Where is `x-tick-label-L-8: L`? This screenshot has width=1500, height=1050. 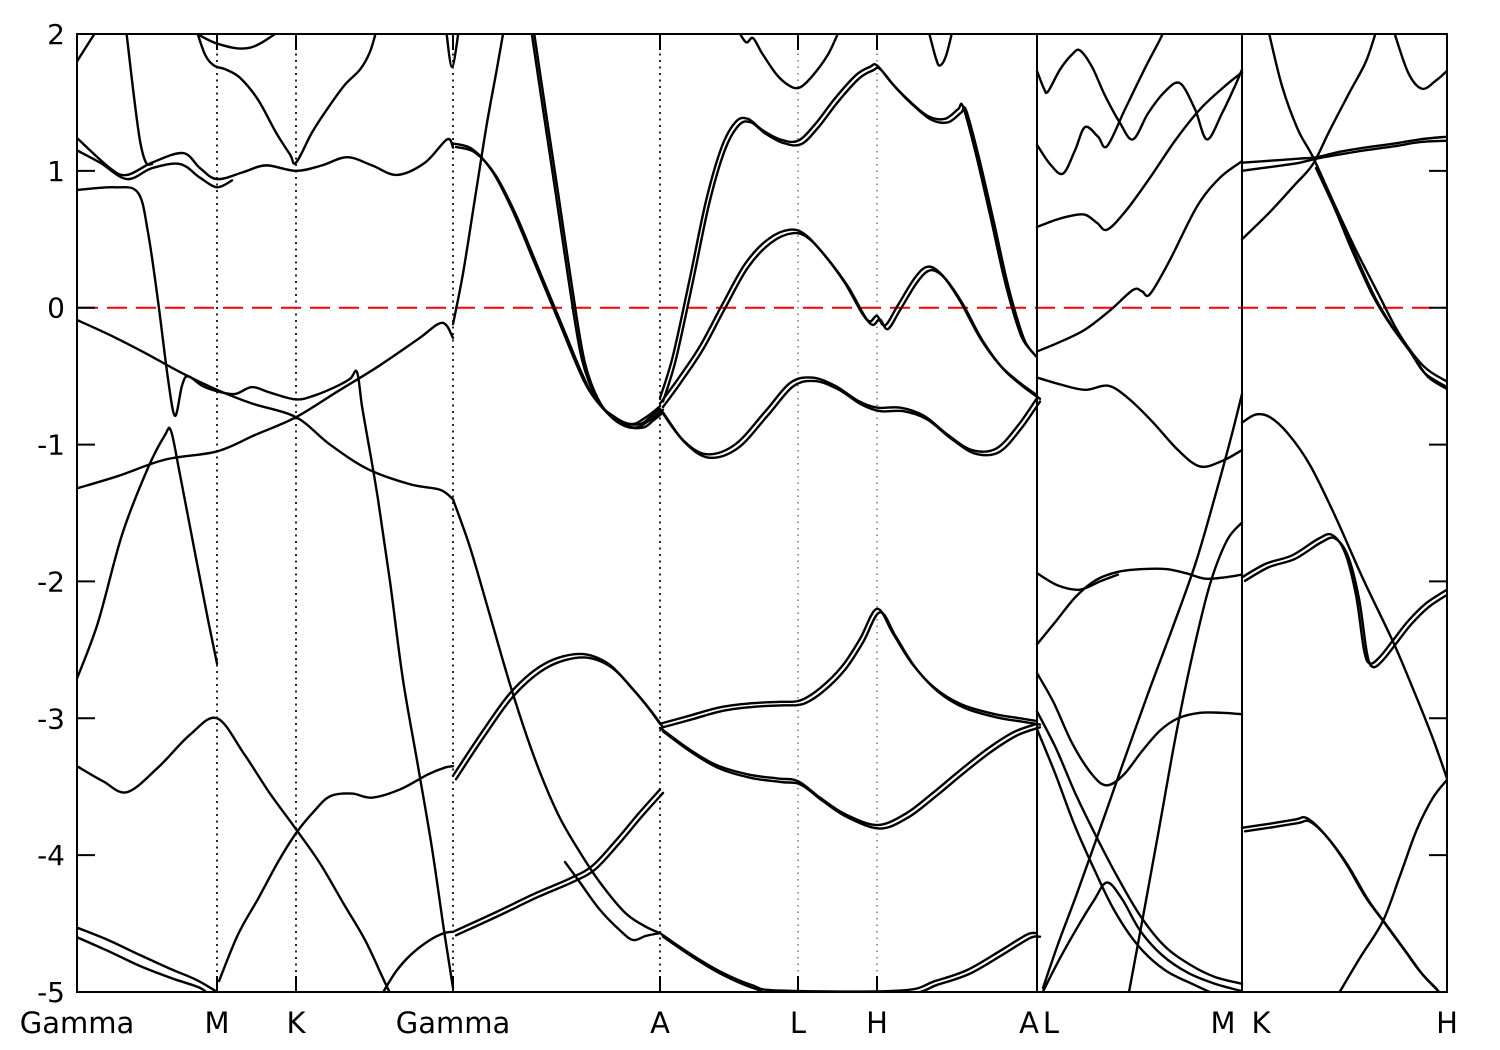 x-tick-label-L-8: L is located at coordinates (1051, 1023).